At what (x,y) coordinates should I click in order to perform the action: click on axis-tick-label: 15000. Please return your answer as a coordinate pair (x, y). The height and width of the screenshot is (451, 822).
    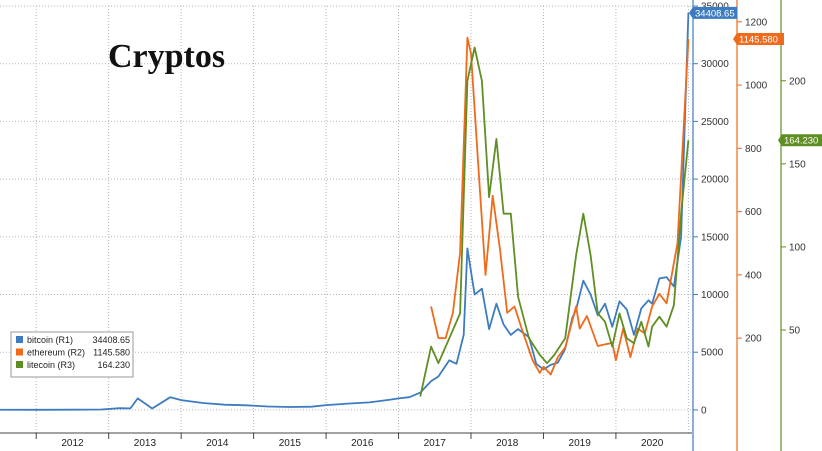
    Looking at the image, I should click on (715, 237).